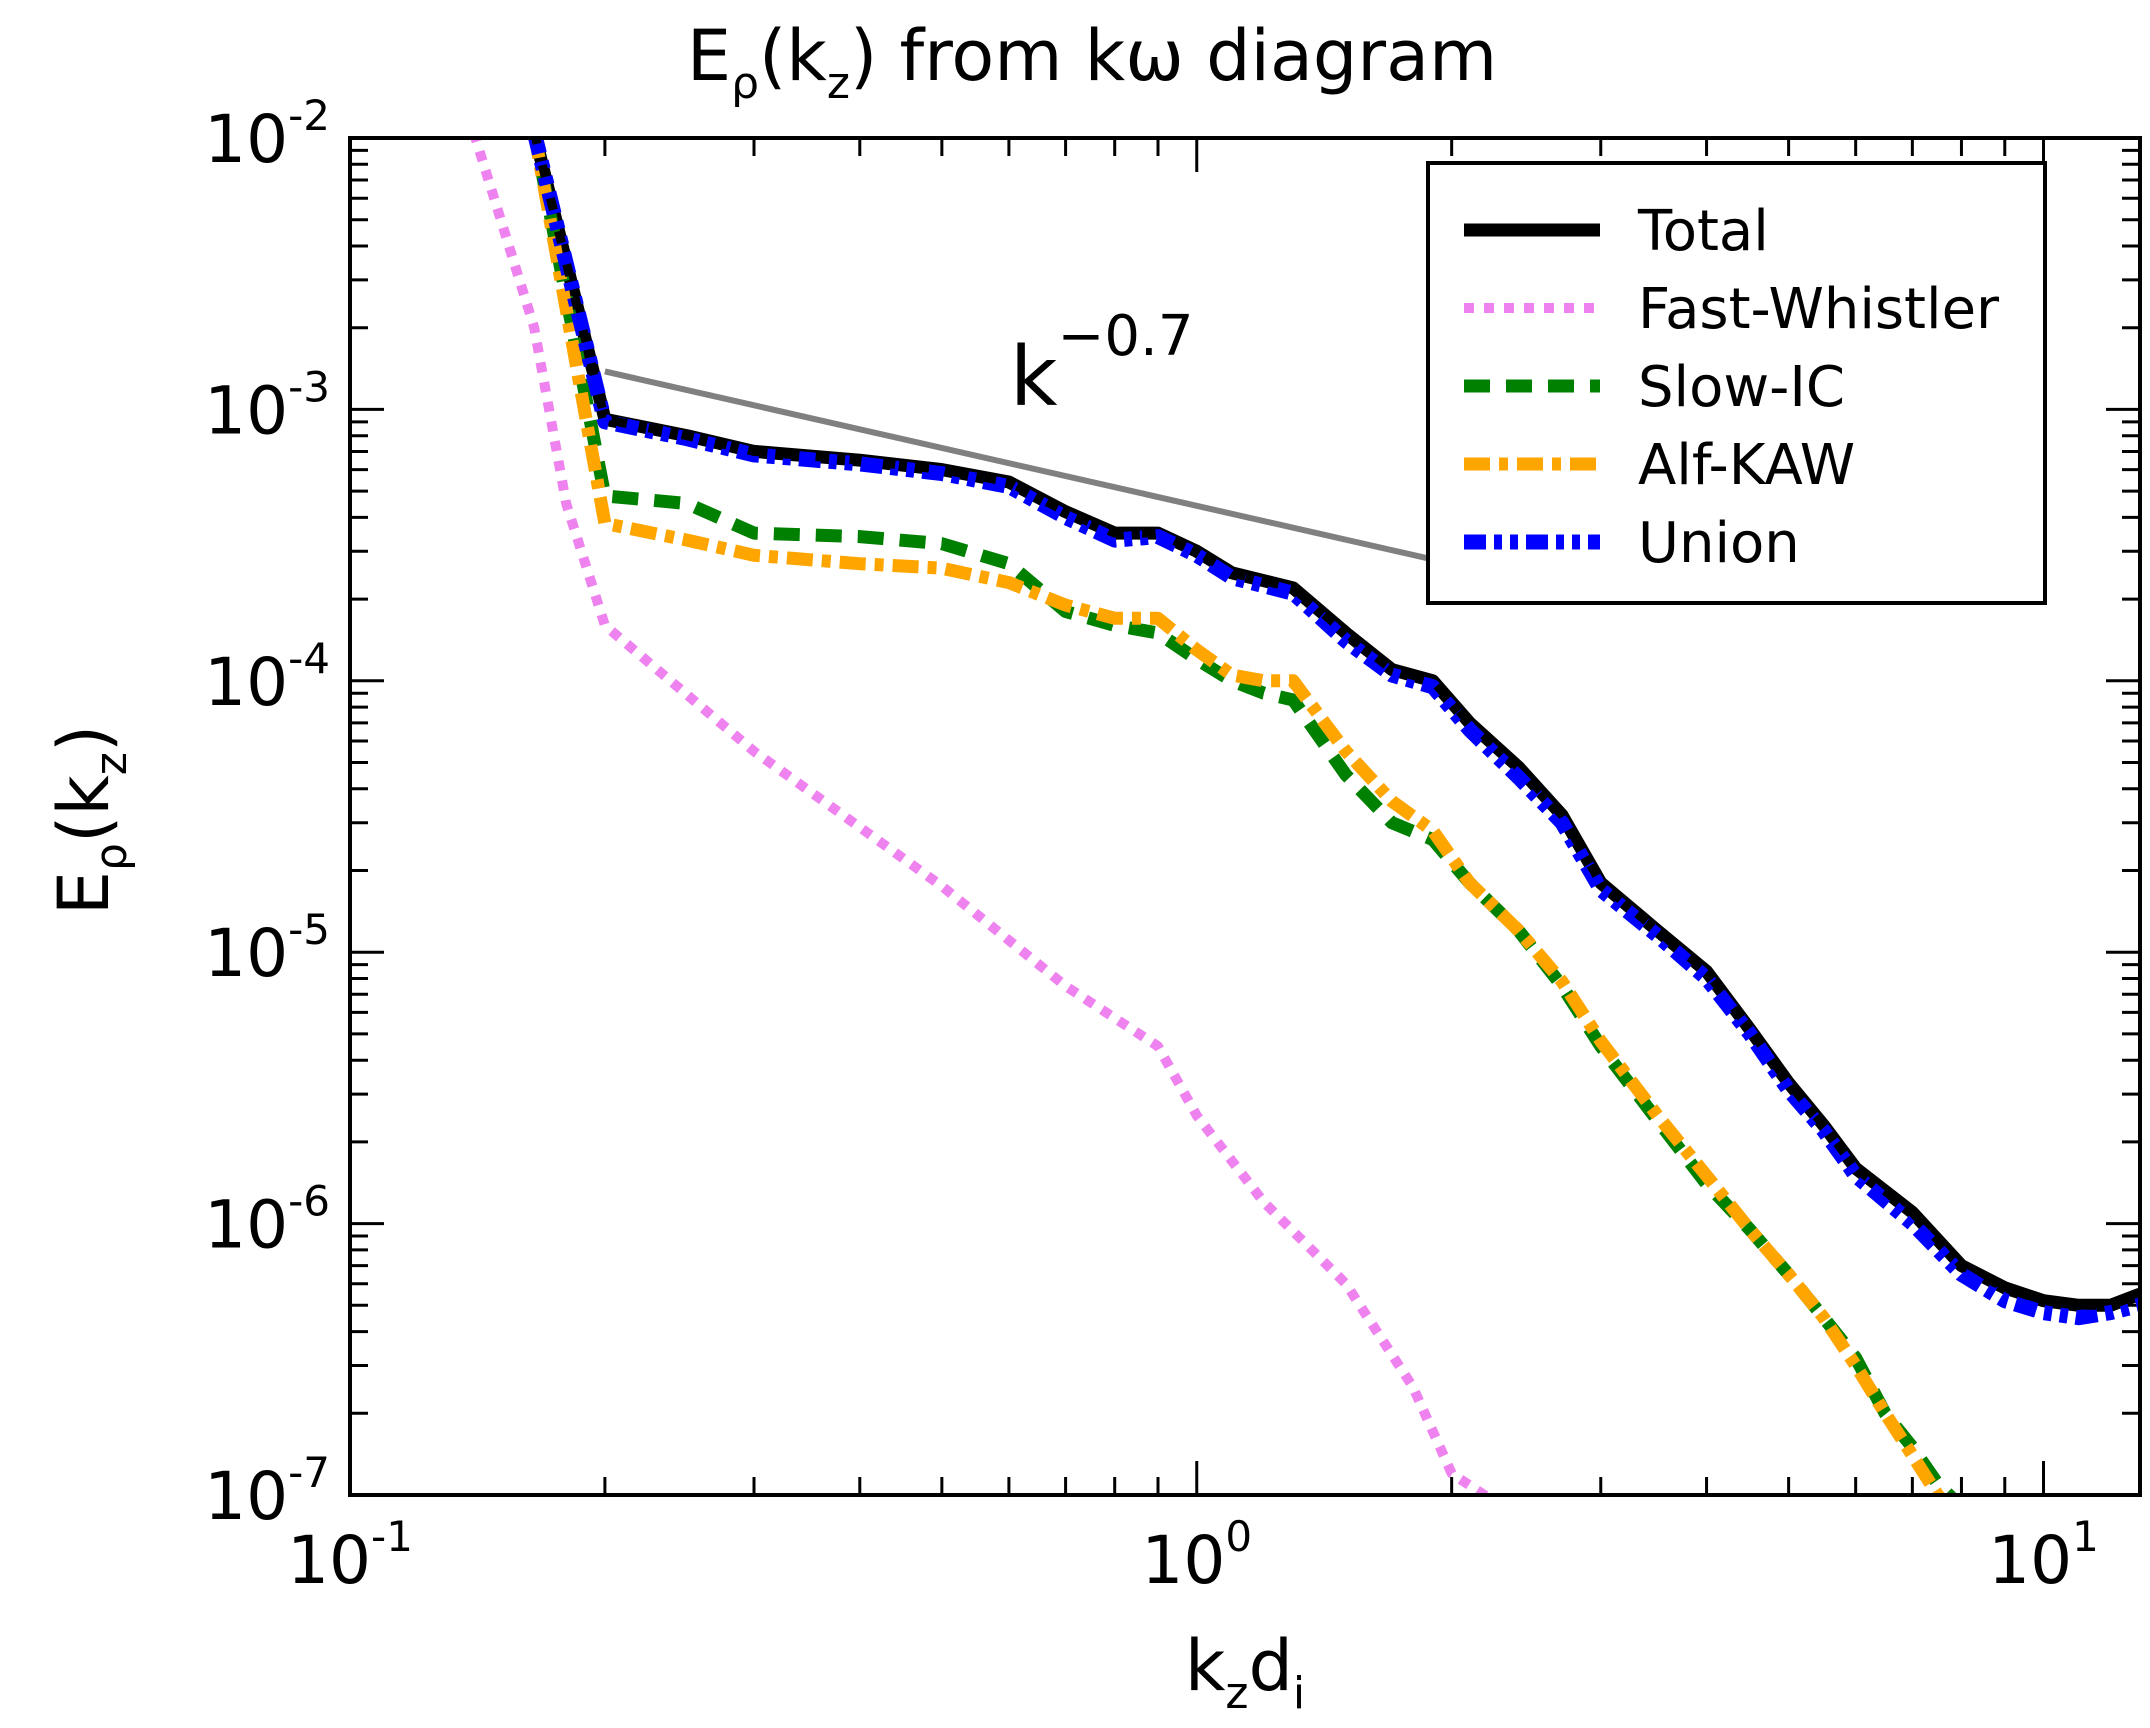  I want to click on reference-line-label: k−0.7, so click(1101, 364).